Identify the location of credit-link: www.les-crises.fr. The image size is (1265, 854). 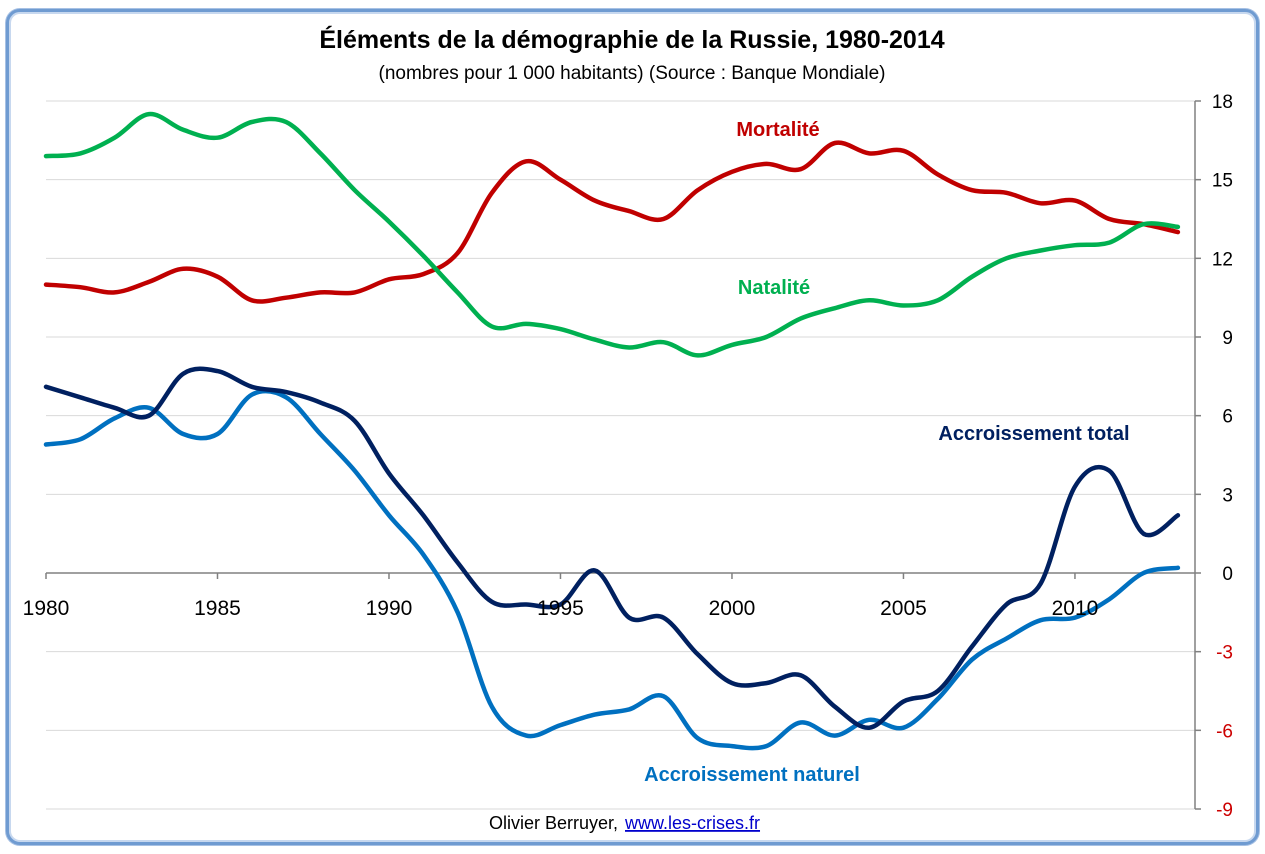
(692, 823).